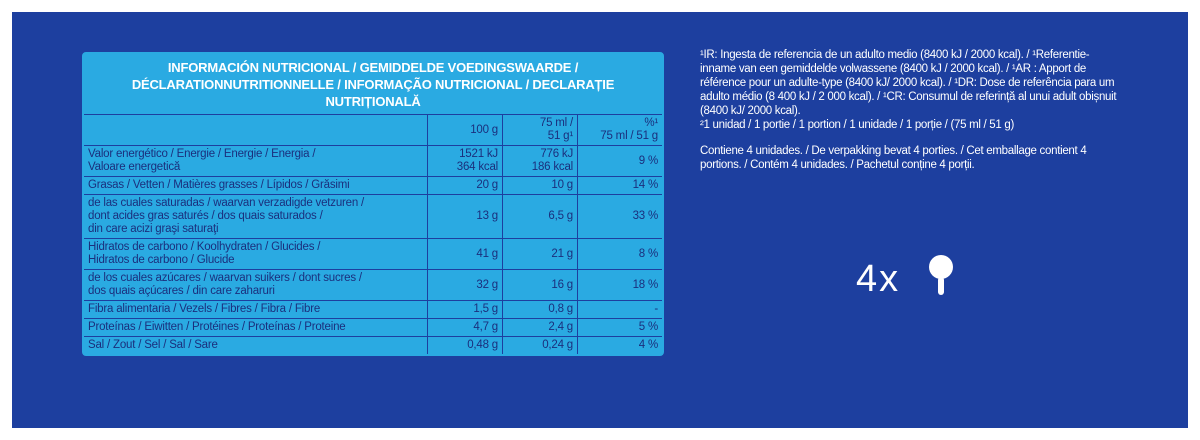 This screenshot has height=440, width=1200. Describe the element at coordinates (941, 275) in the screenshot. I see `ice-cream-icon` at that location.